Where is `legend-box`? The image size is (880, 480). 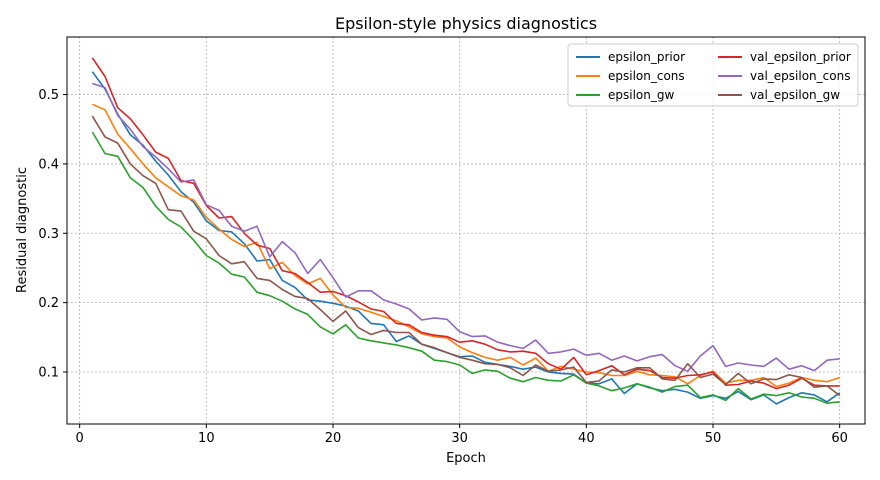
legend-box is located at coordinates (713, 75).